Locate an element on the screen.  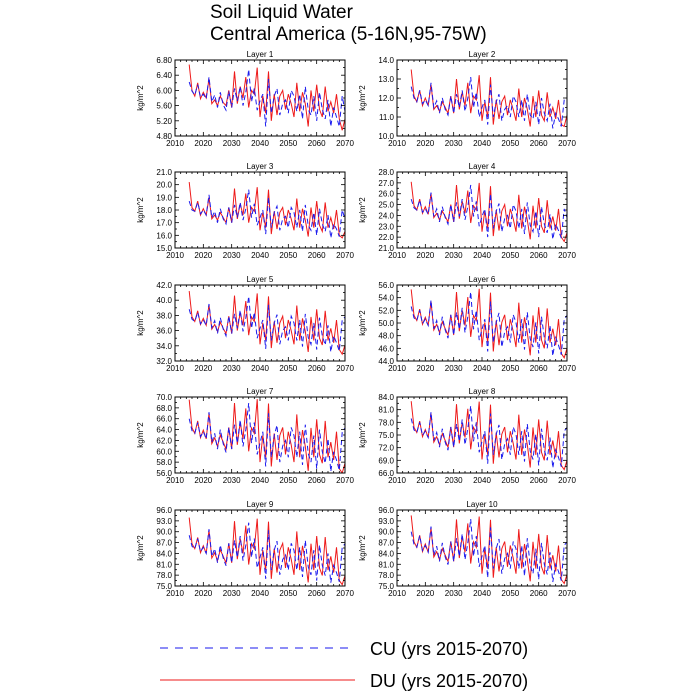
y-tick-label: 58.0 is located at coordinates (164, 462).